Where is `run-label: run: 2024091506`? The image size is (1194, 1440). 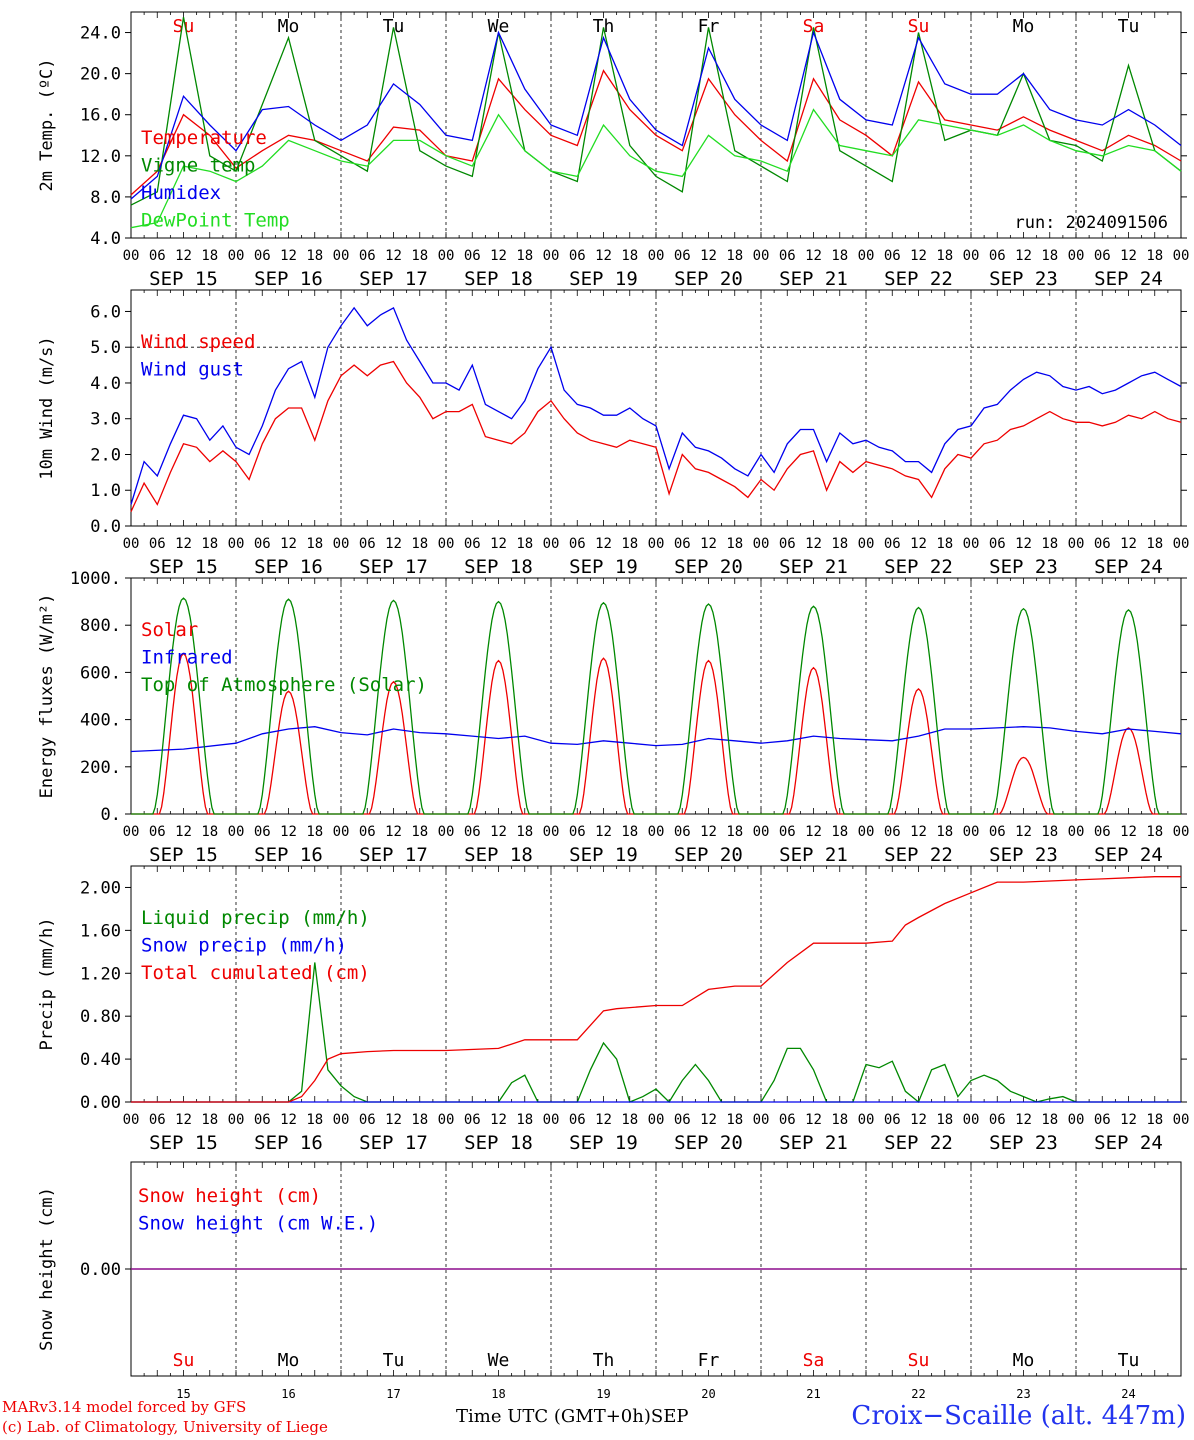
run-label: run: 2024091506 is located at coordinates (1091, 223).